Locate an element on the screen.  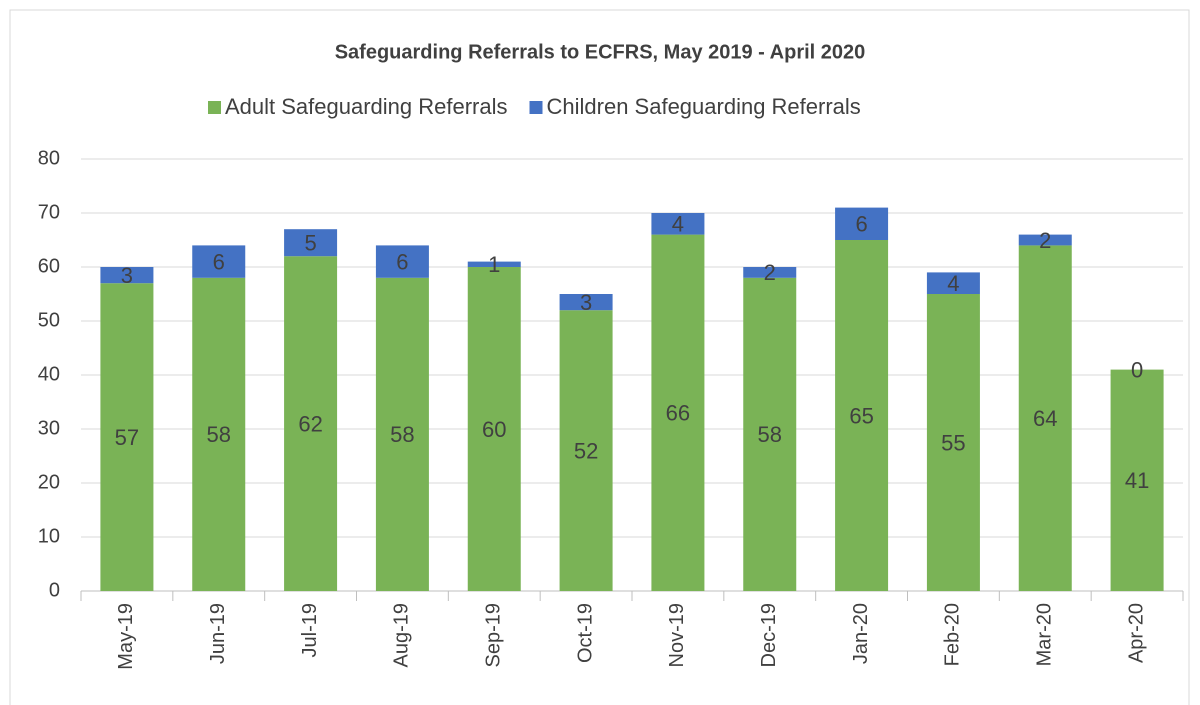
data-label: 55 is located at coordinates (953, 442).